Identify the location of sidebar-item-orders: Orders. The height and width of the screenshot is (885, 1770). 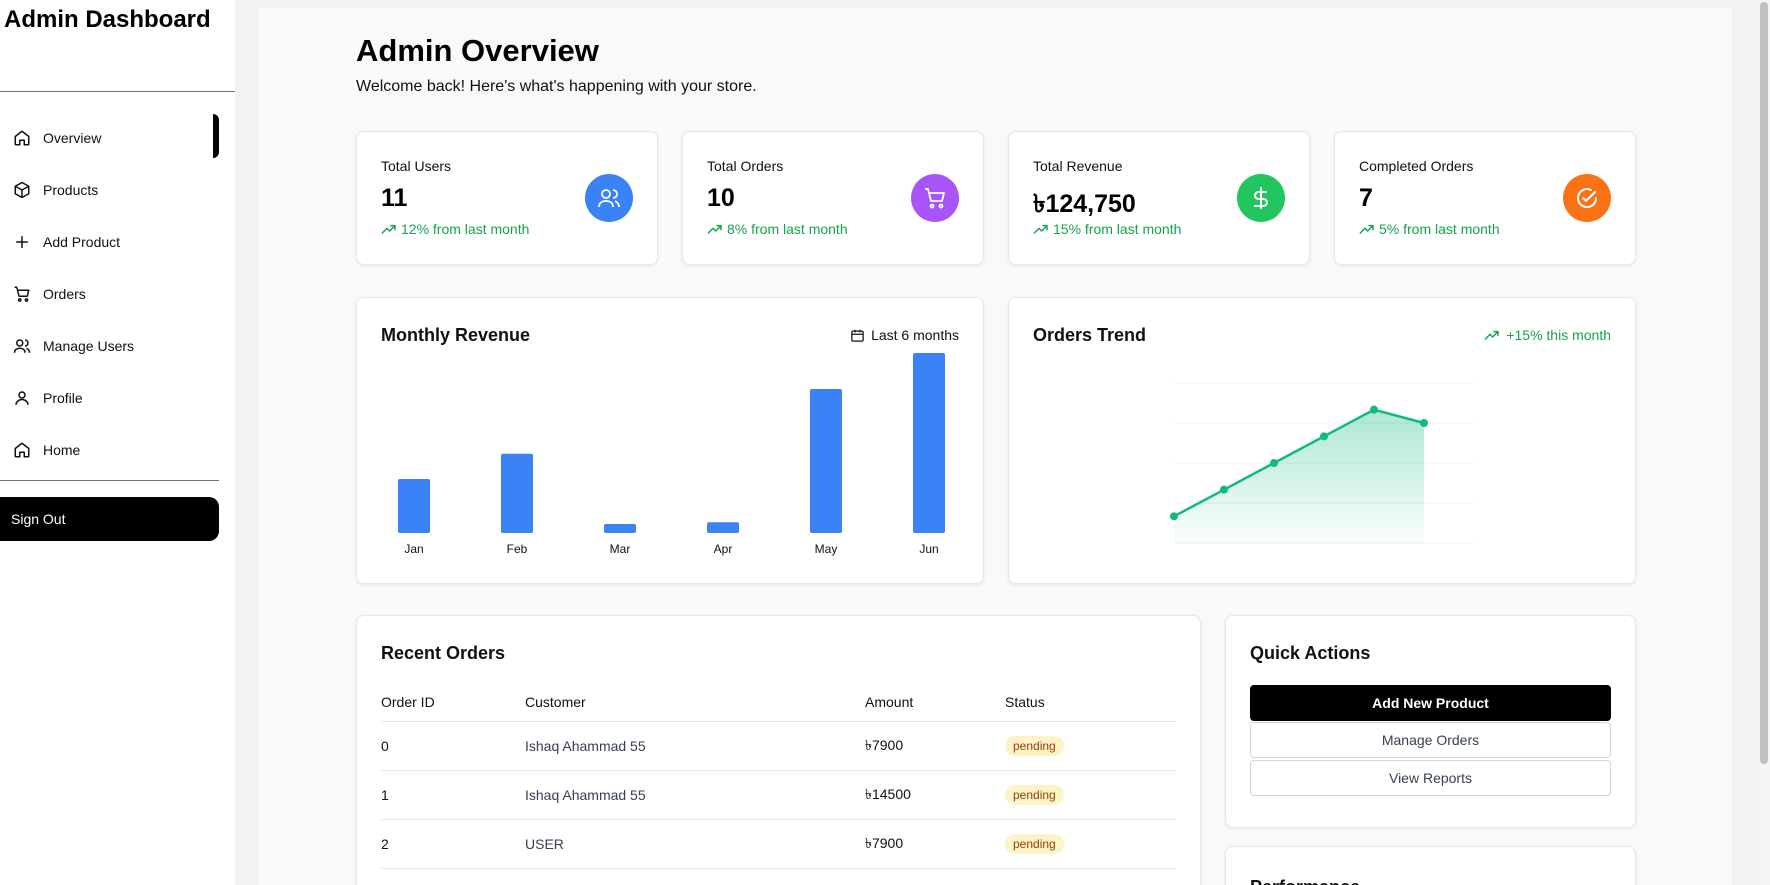
(109, 294).